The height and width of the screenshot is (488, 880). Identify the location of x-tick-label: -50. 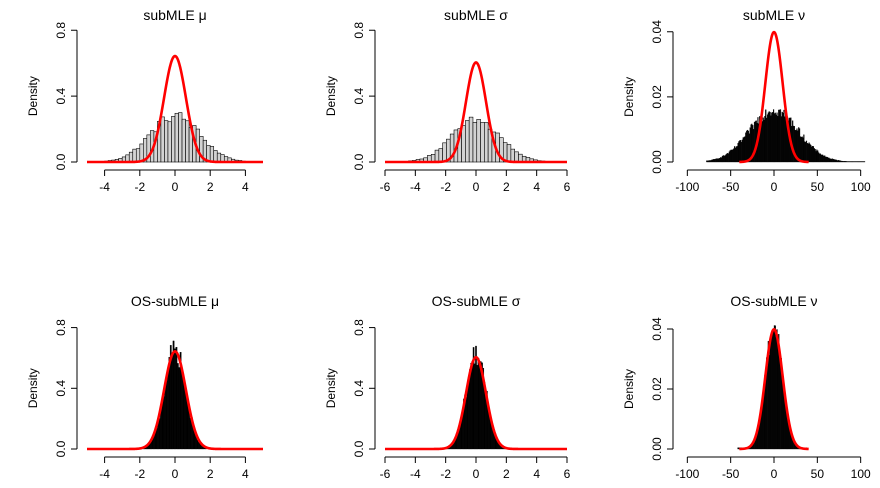
(731, 474).